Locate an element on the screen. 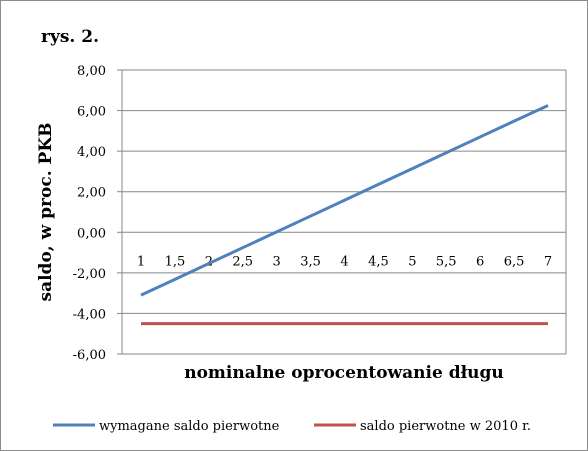 The image size is (588, 451). x-tick-label: 1 is located at coordinates (141, 261).